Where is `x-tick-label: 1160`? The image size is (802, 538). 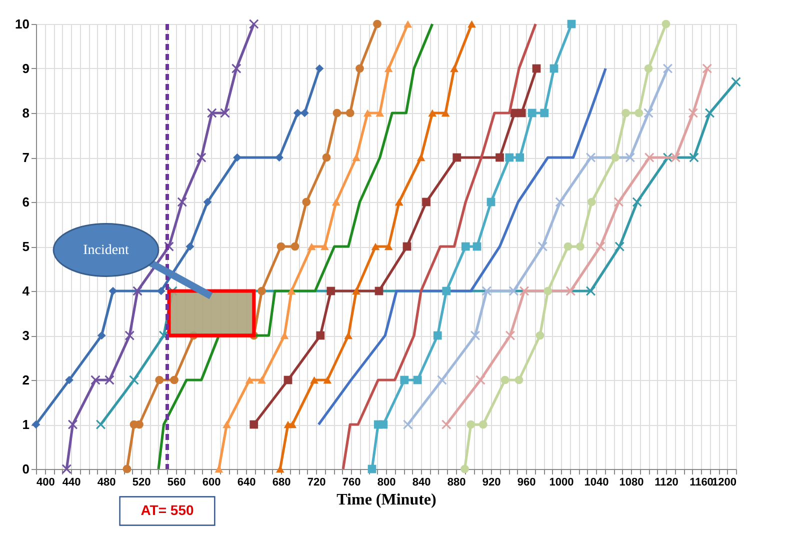 x-tick-label: 1160 is located at coordinates (702, 482).